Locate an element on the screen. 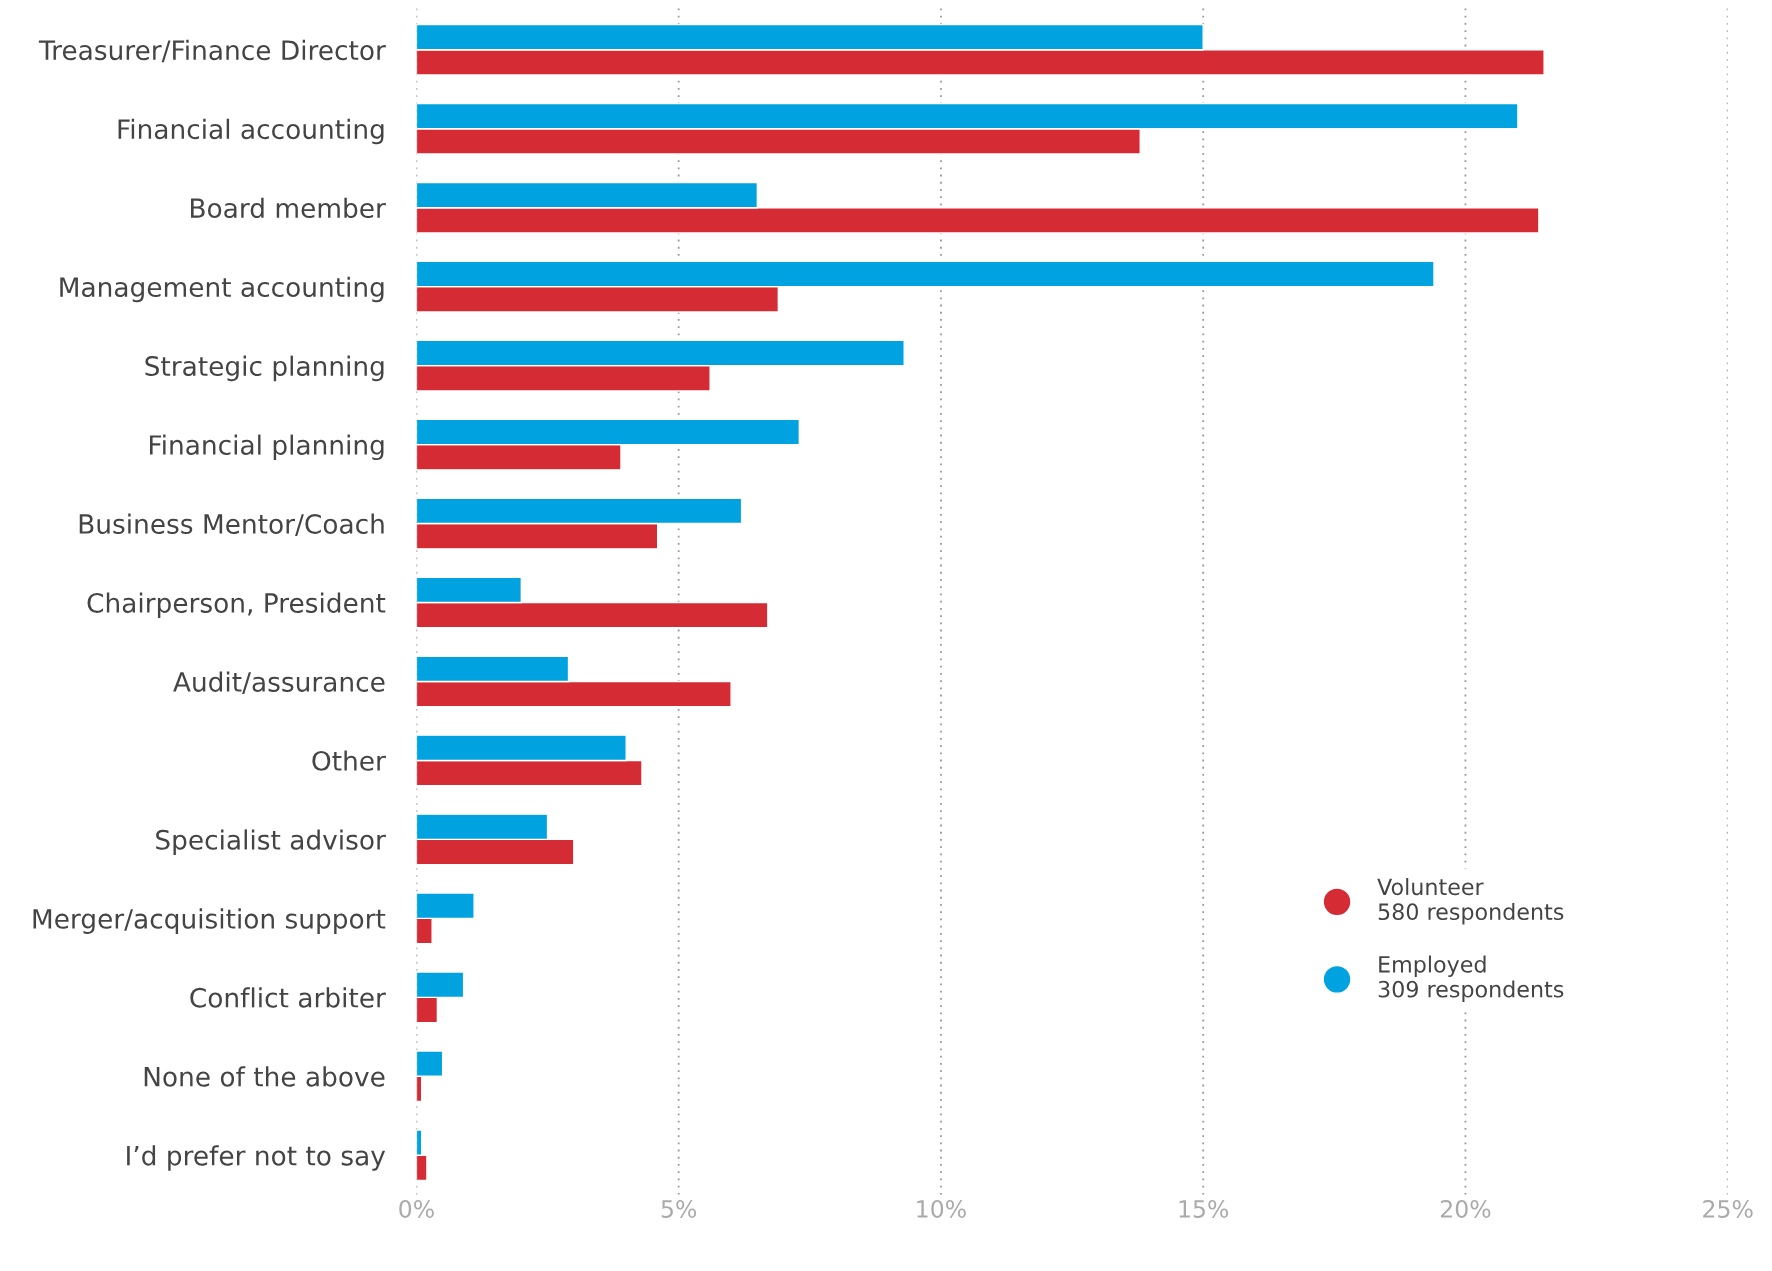 The height and width of the screenshot is (1271, 1772). y-tick-label: Audit/assurance is located at coordinates (279, 682).